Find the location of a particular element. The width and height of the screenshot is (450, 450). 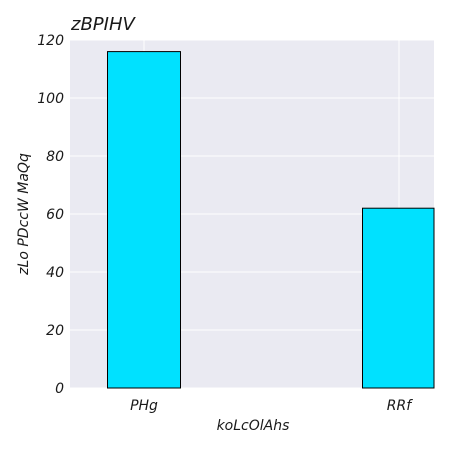

x-tick-label: RRf is located at coordinates (400, 406).